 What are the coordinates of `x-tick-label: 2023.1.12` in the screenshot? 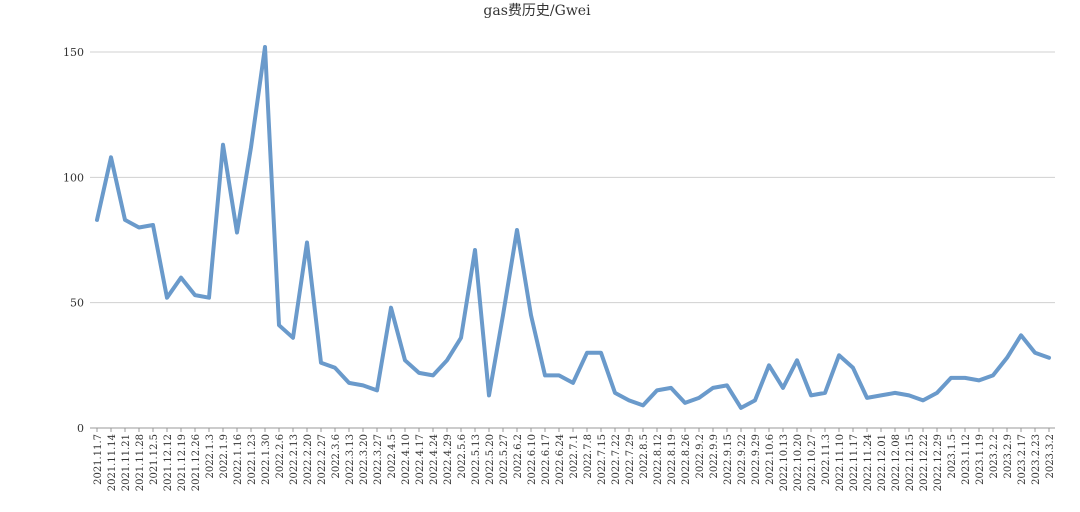 It's located at (966, 459).